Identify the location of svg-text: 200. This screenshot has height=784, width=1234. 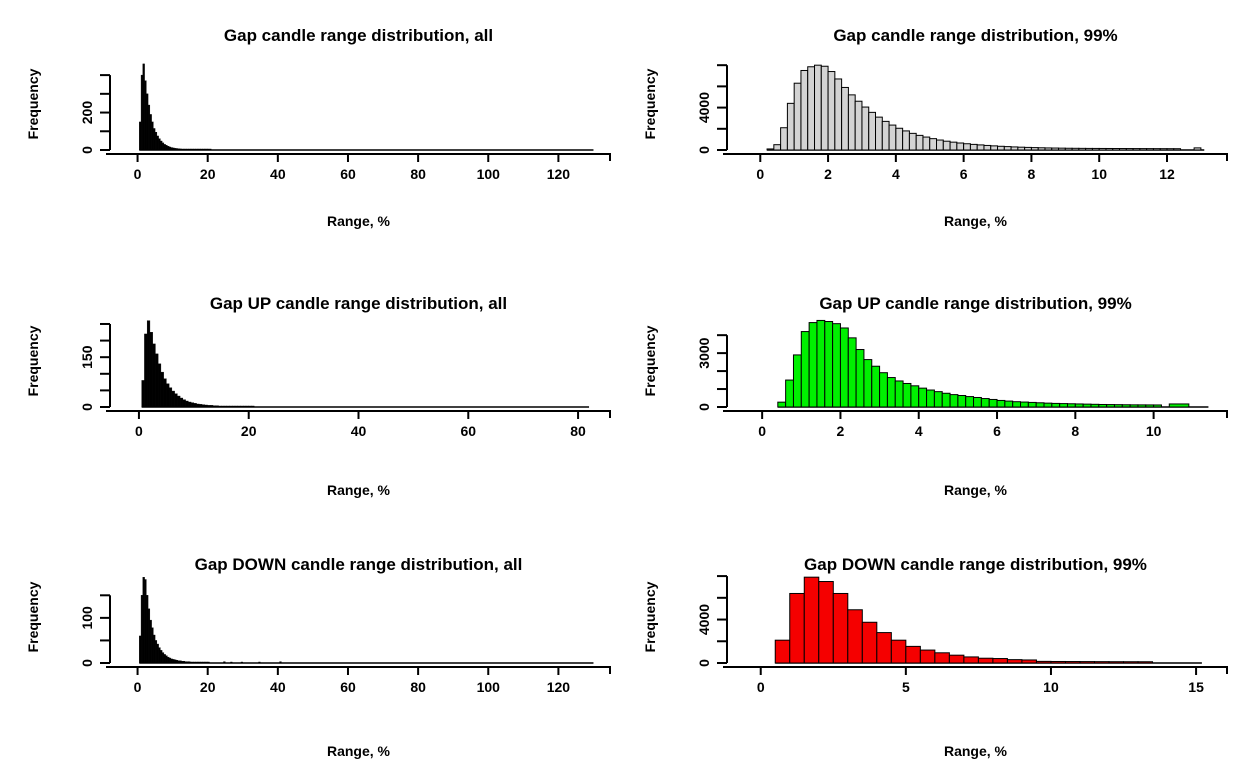
(87, 113).